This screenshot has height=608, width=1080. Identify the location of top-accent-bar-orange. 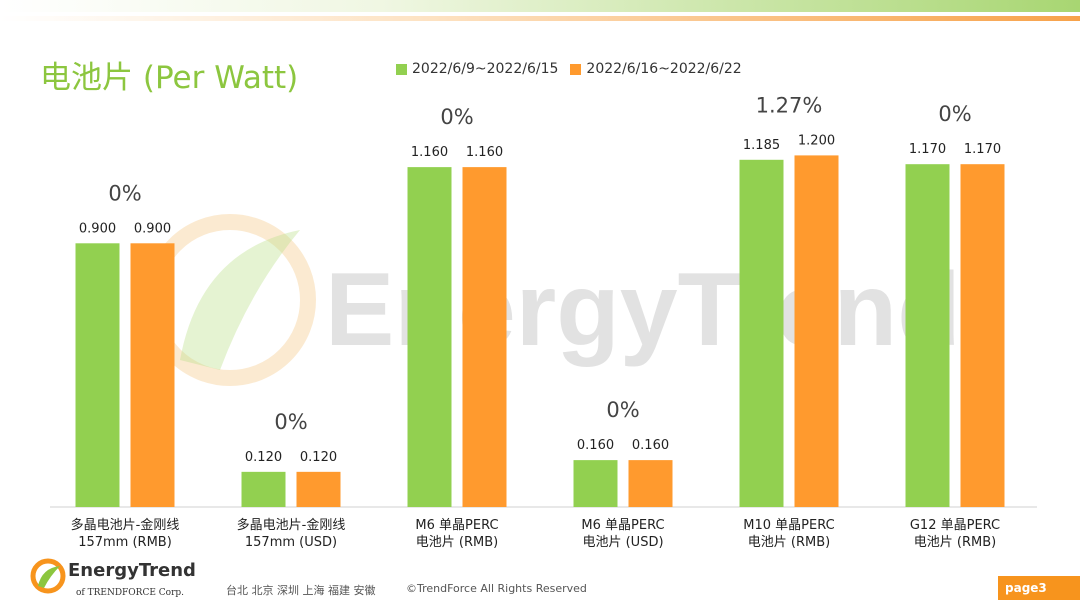
(540, 18).